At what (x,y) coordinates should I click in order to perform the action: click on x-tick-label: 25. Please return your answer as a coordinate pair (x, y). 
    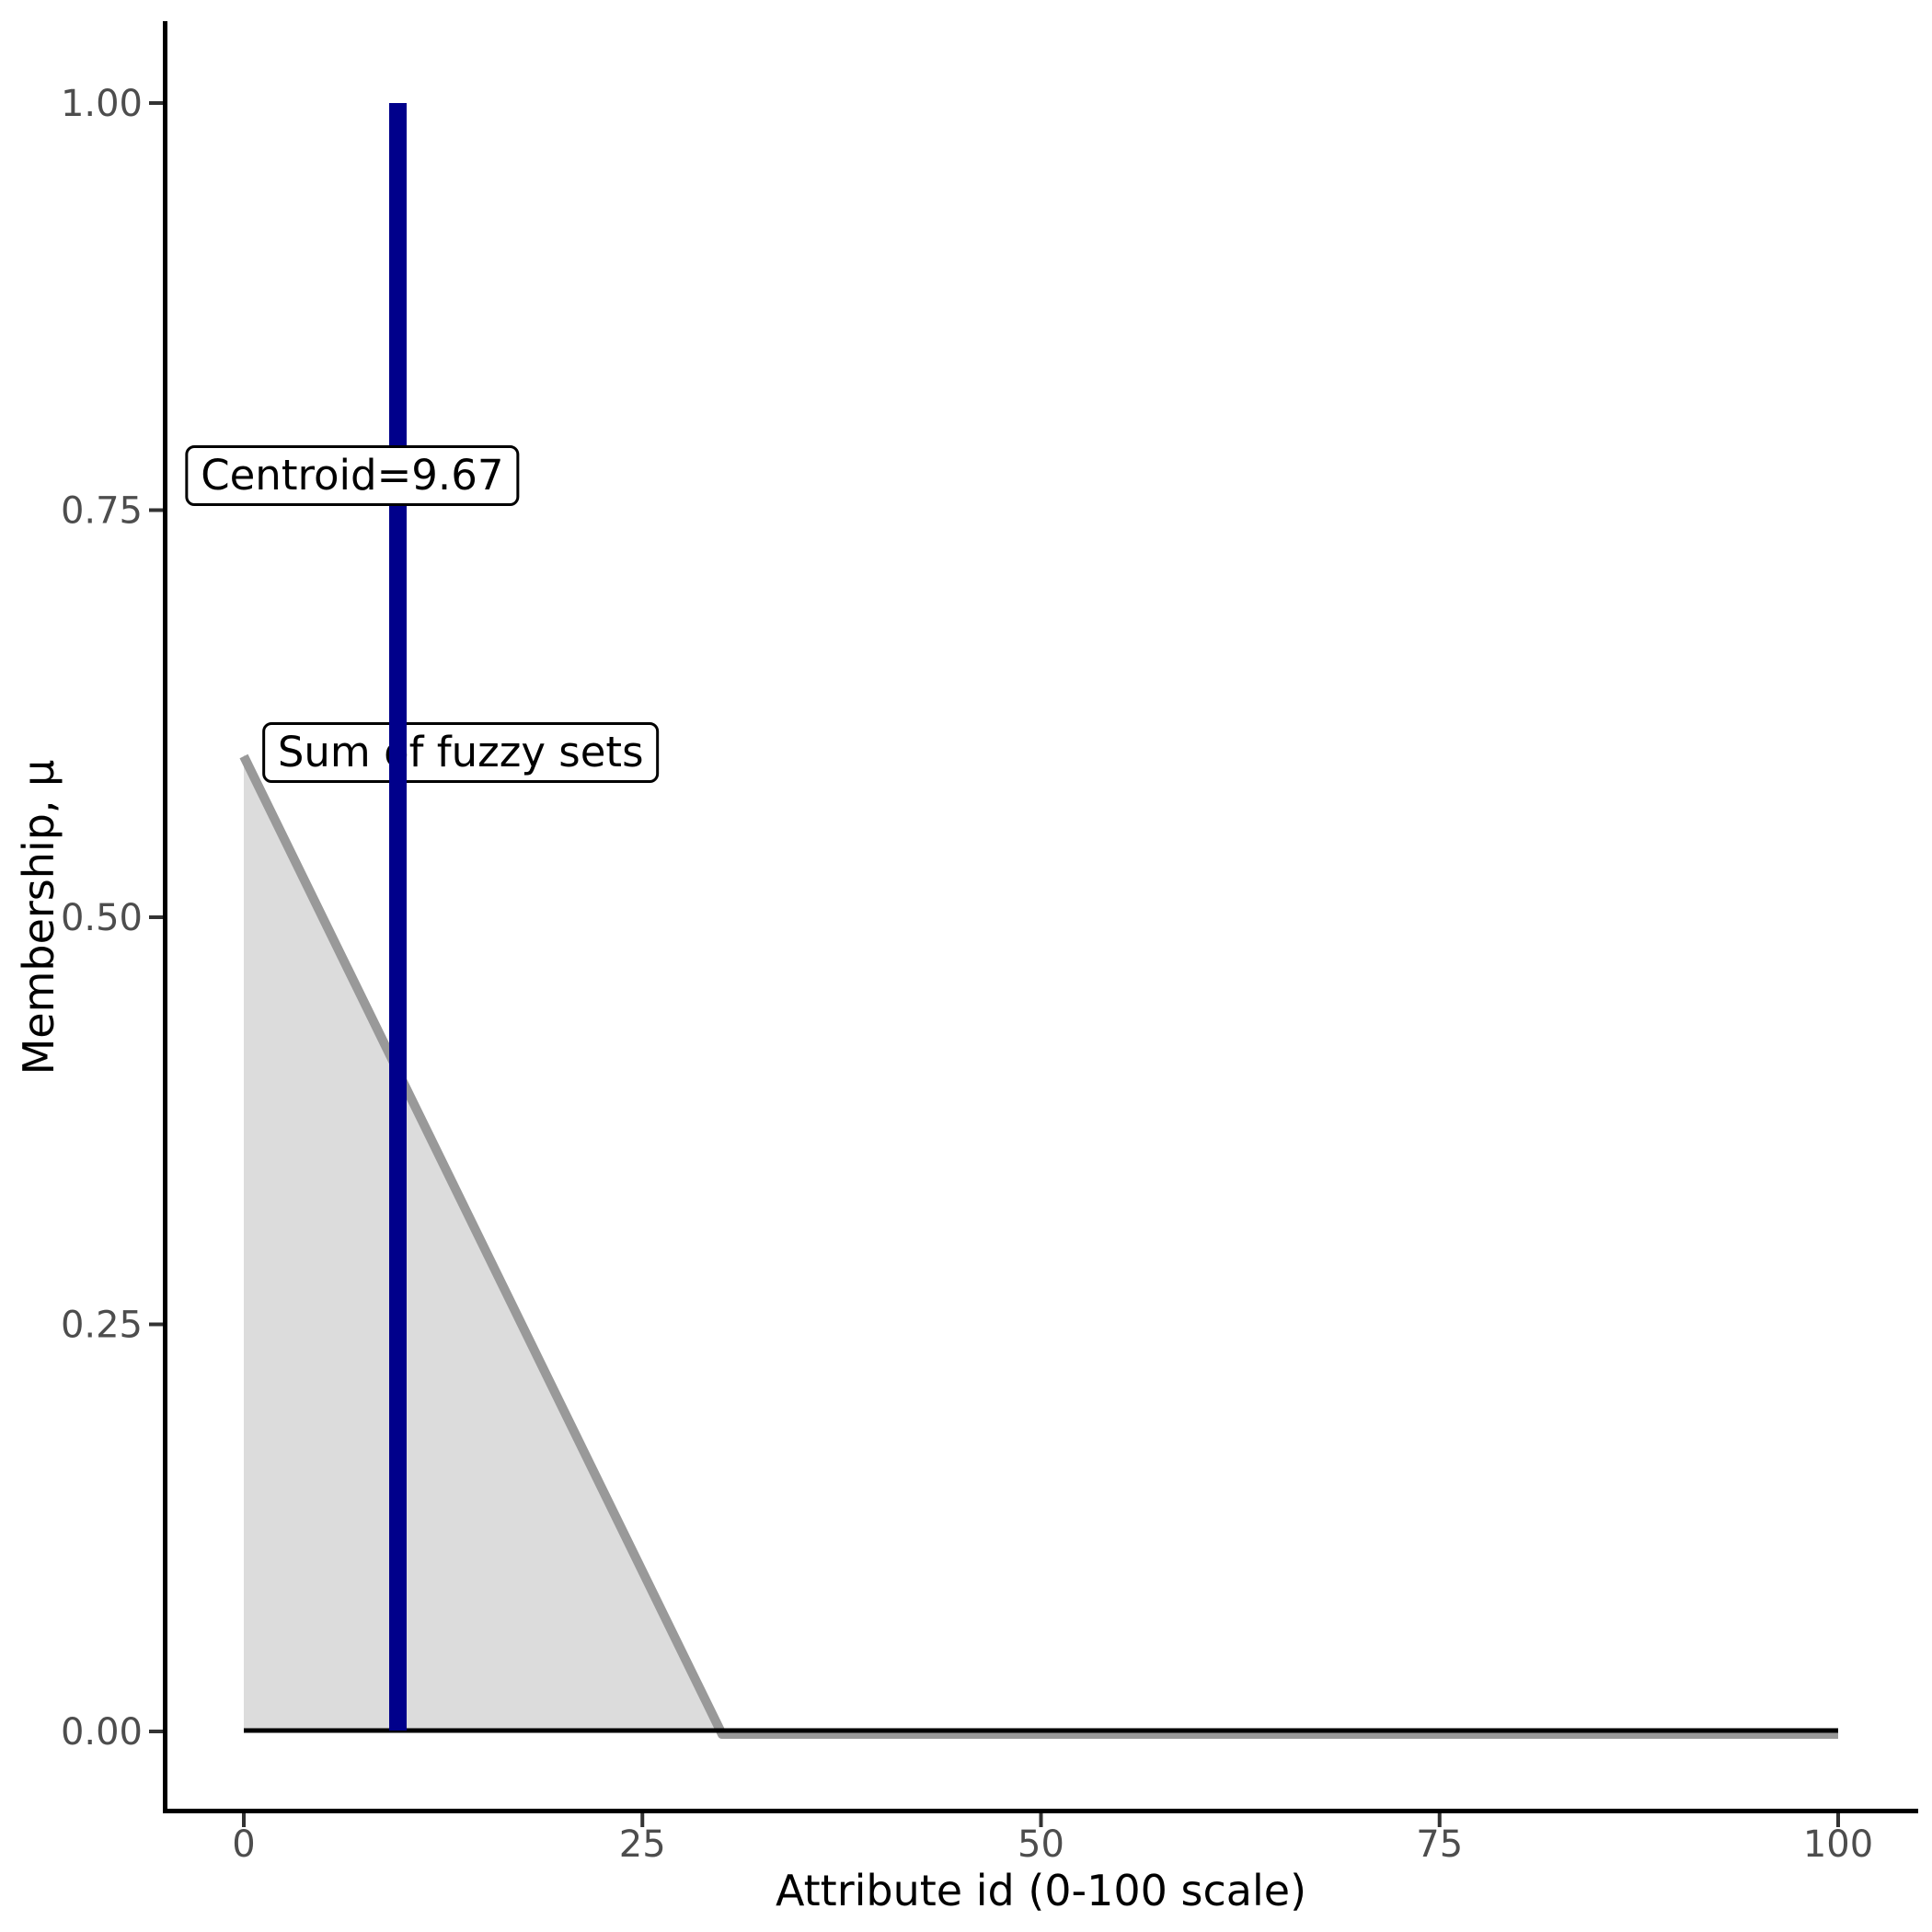
    Looking at the image, I should click on (642, 1844).